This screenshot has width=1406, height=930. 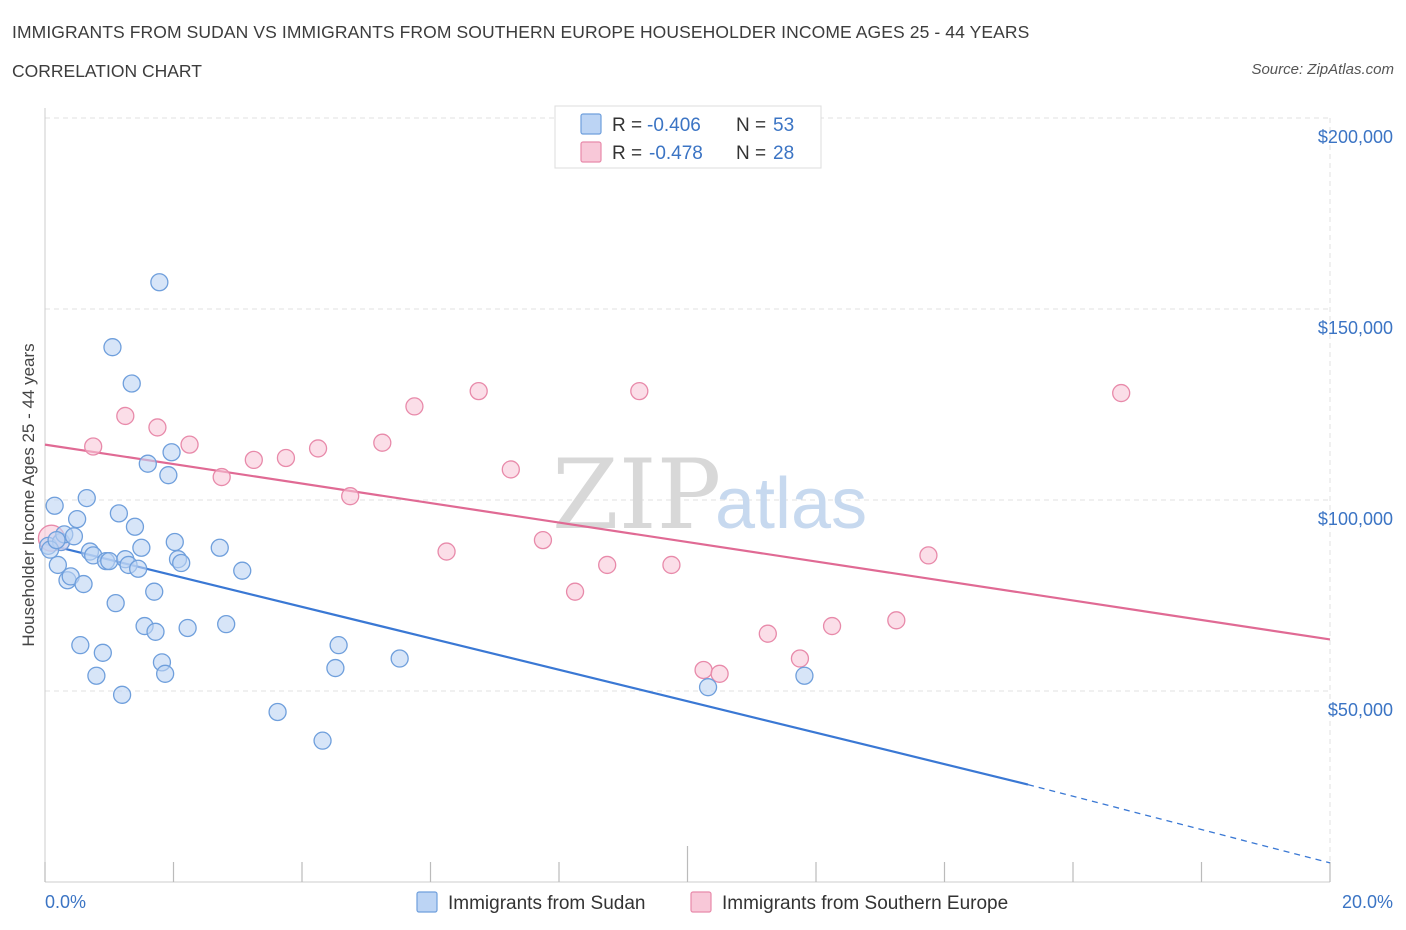 What do you see at coordinates (1355, 137) in the screenshot?
I see `y-tick-label-3: $200,000` at bounding box center [1355, 137].